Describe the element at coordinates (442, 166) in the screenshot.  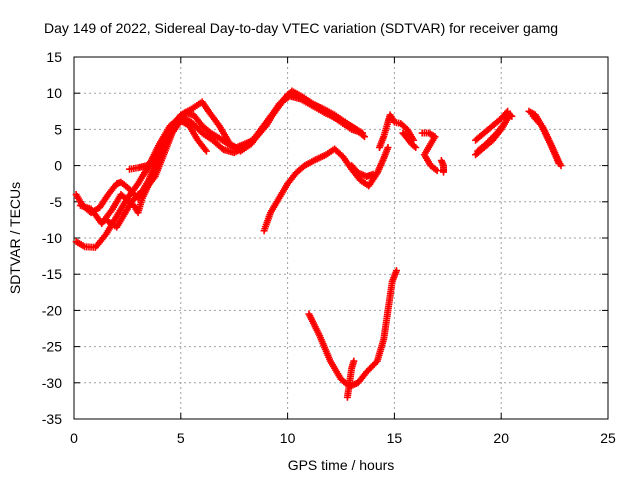
I see `series-arc-l` at that location.